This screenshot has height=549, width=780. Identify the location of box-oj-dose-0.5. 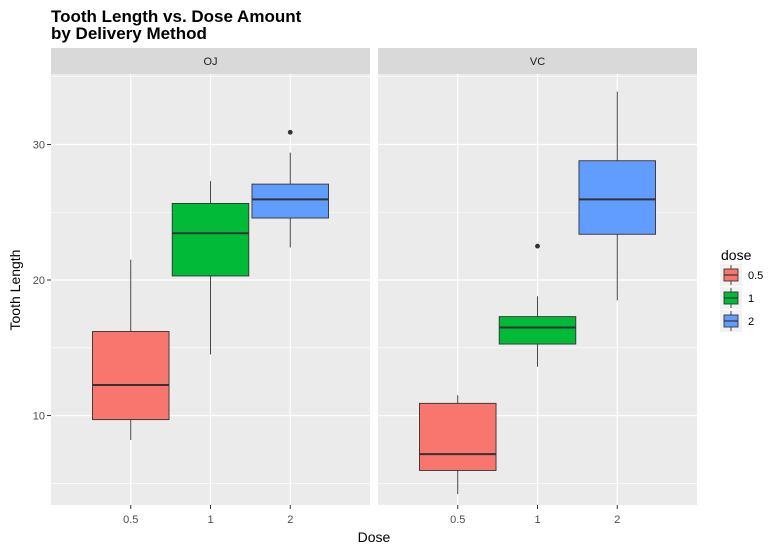
(131, 349).